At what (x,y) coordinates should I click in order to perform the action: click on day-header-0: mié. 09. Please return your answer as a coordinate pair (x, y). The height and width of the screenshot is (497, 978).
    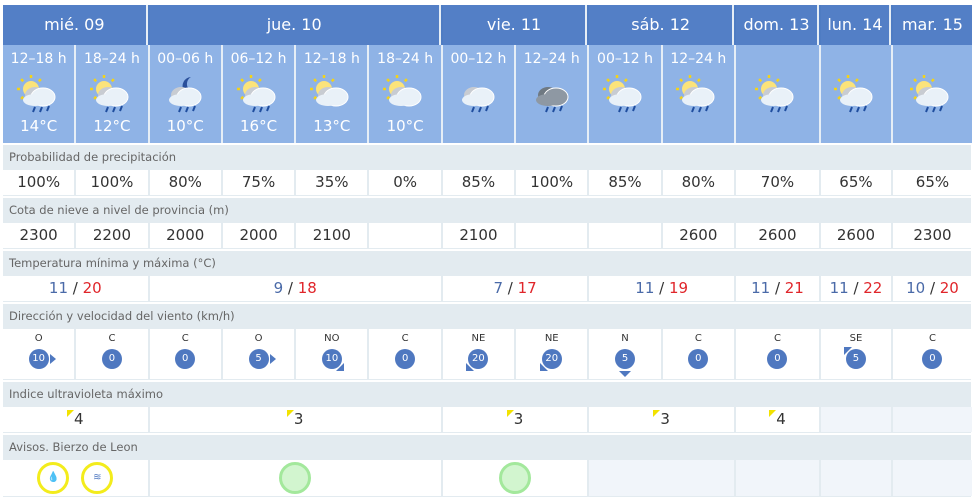
    Looking at the image, I should click on (75, 25).